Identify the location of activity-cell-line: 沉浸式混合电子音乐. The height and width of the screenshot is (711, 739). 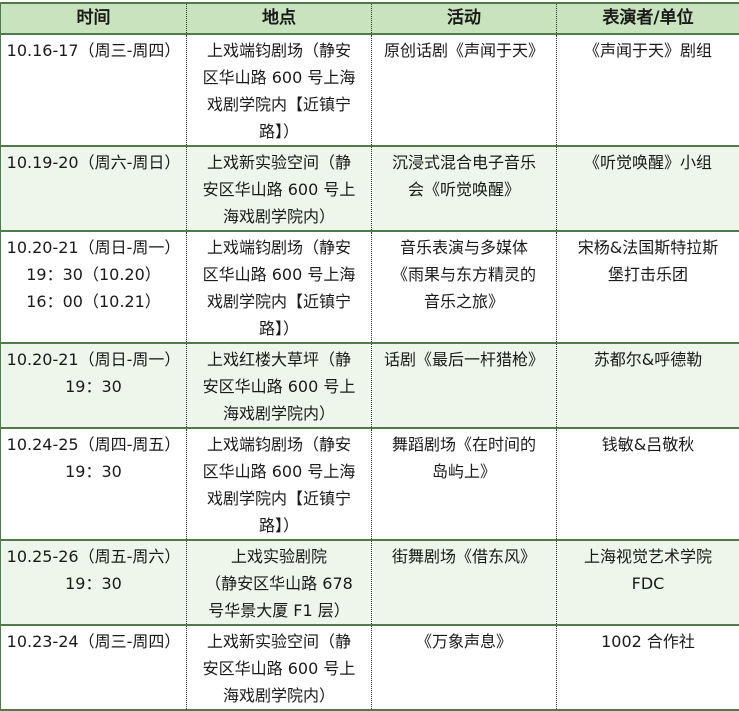
(464, 162).